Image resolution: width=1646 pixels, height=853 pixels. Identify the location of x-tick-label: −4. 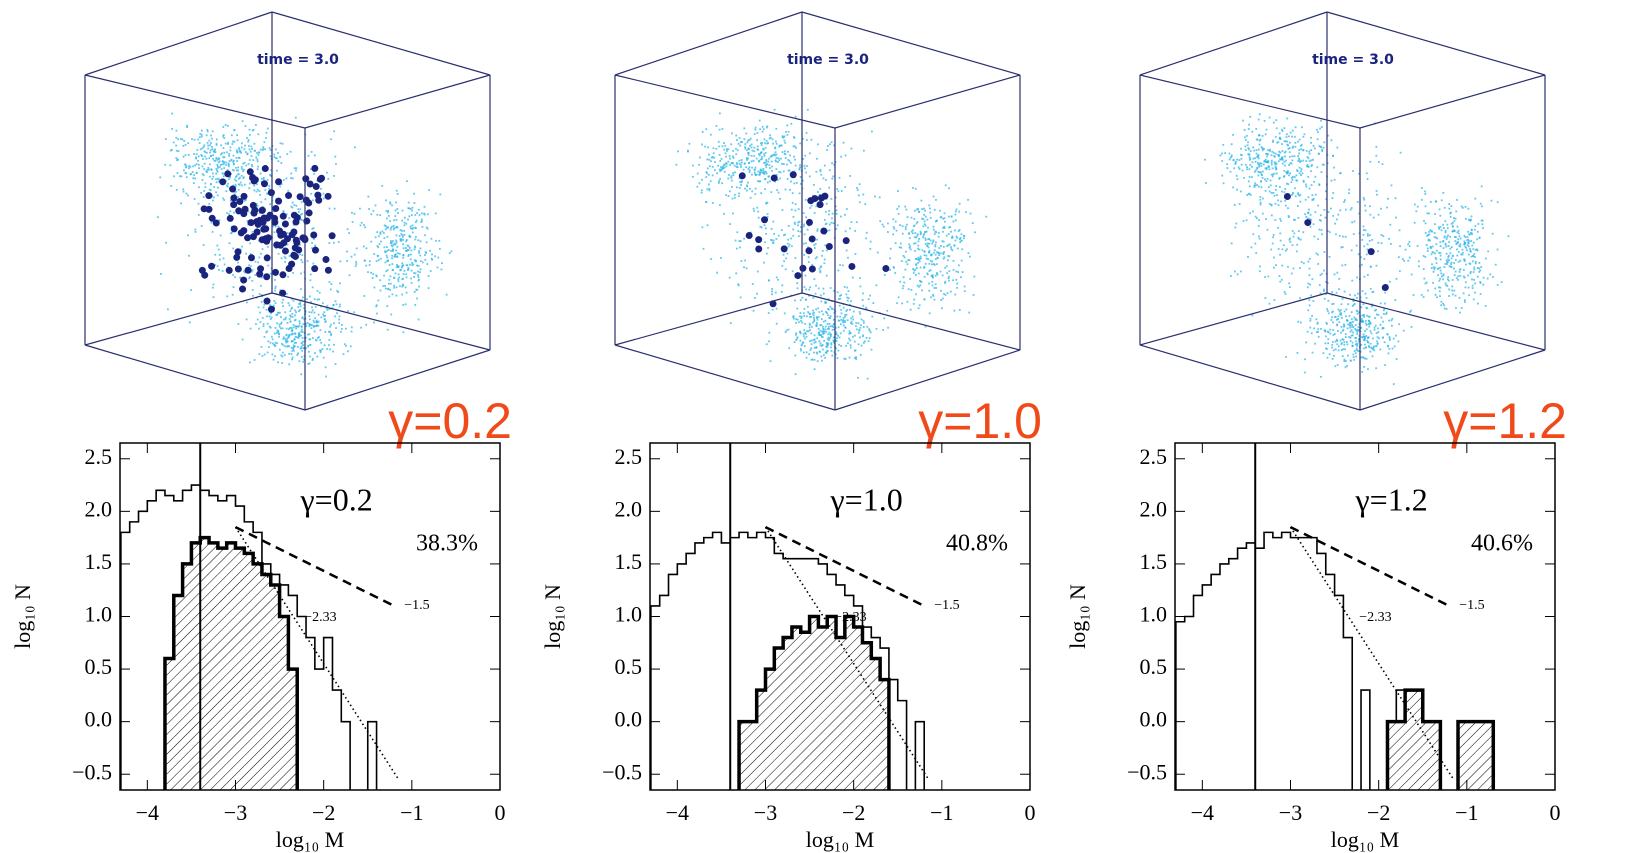
(1202, 812).